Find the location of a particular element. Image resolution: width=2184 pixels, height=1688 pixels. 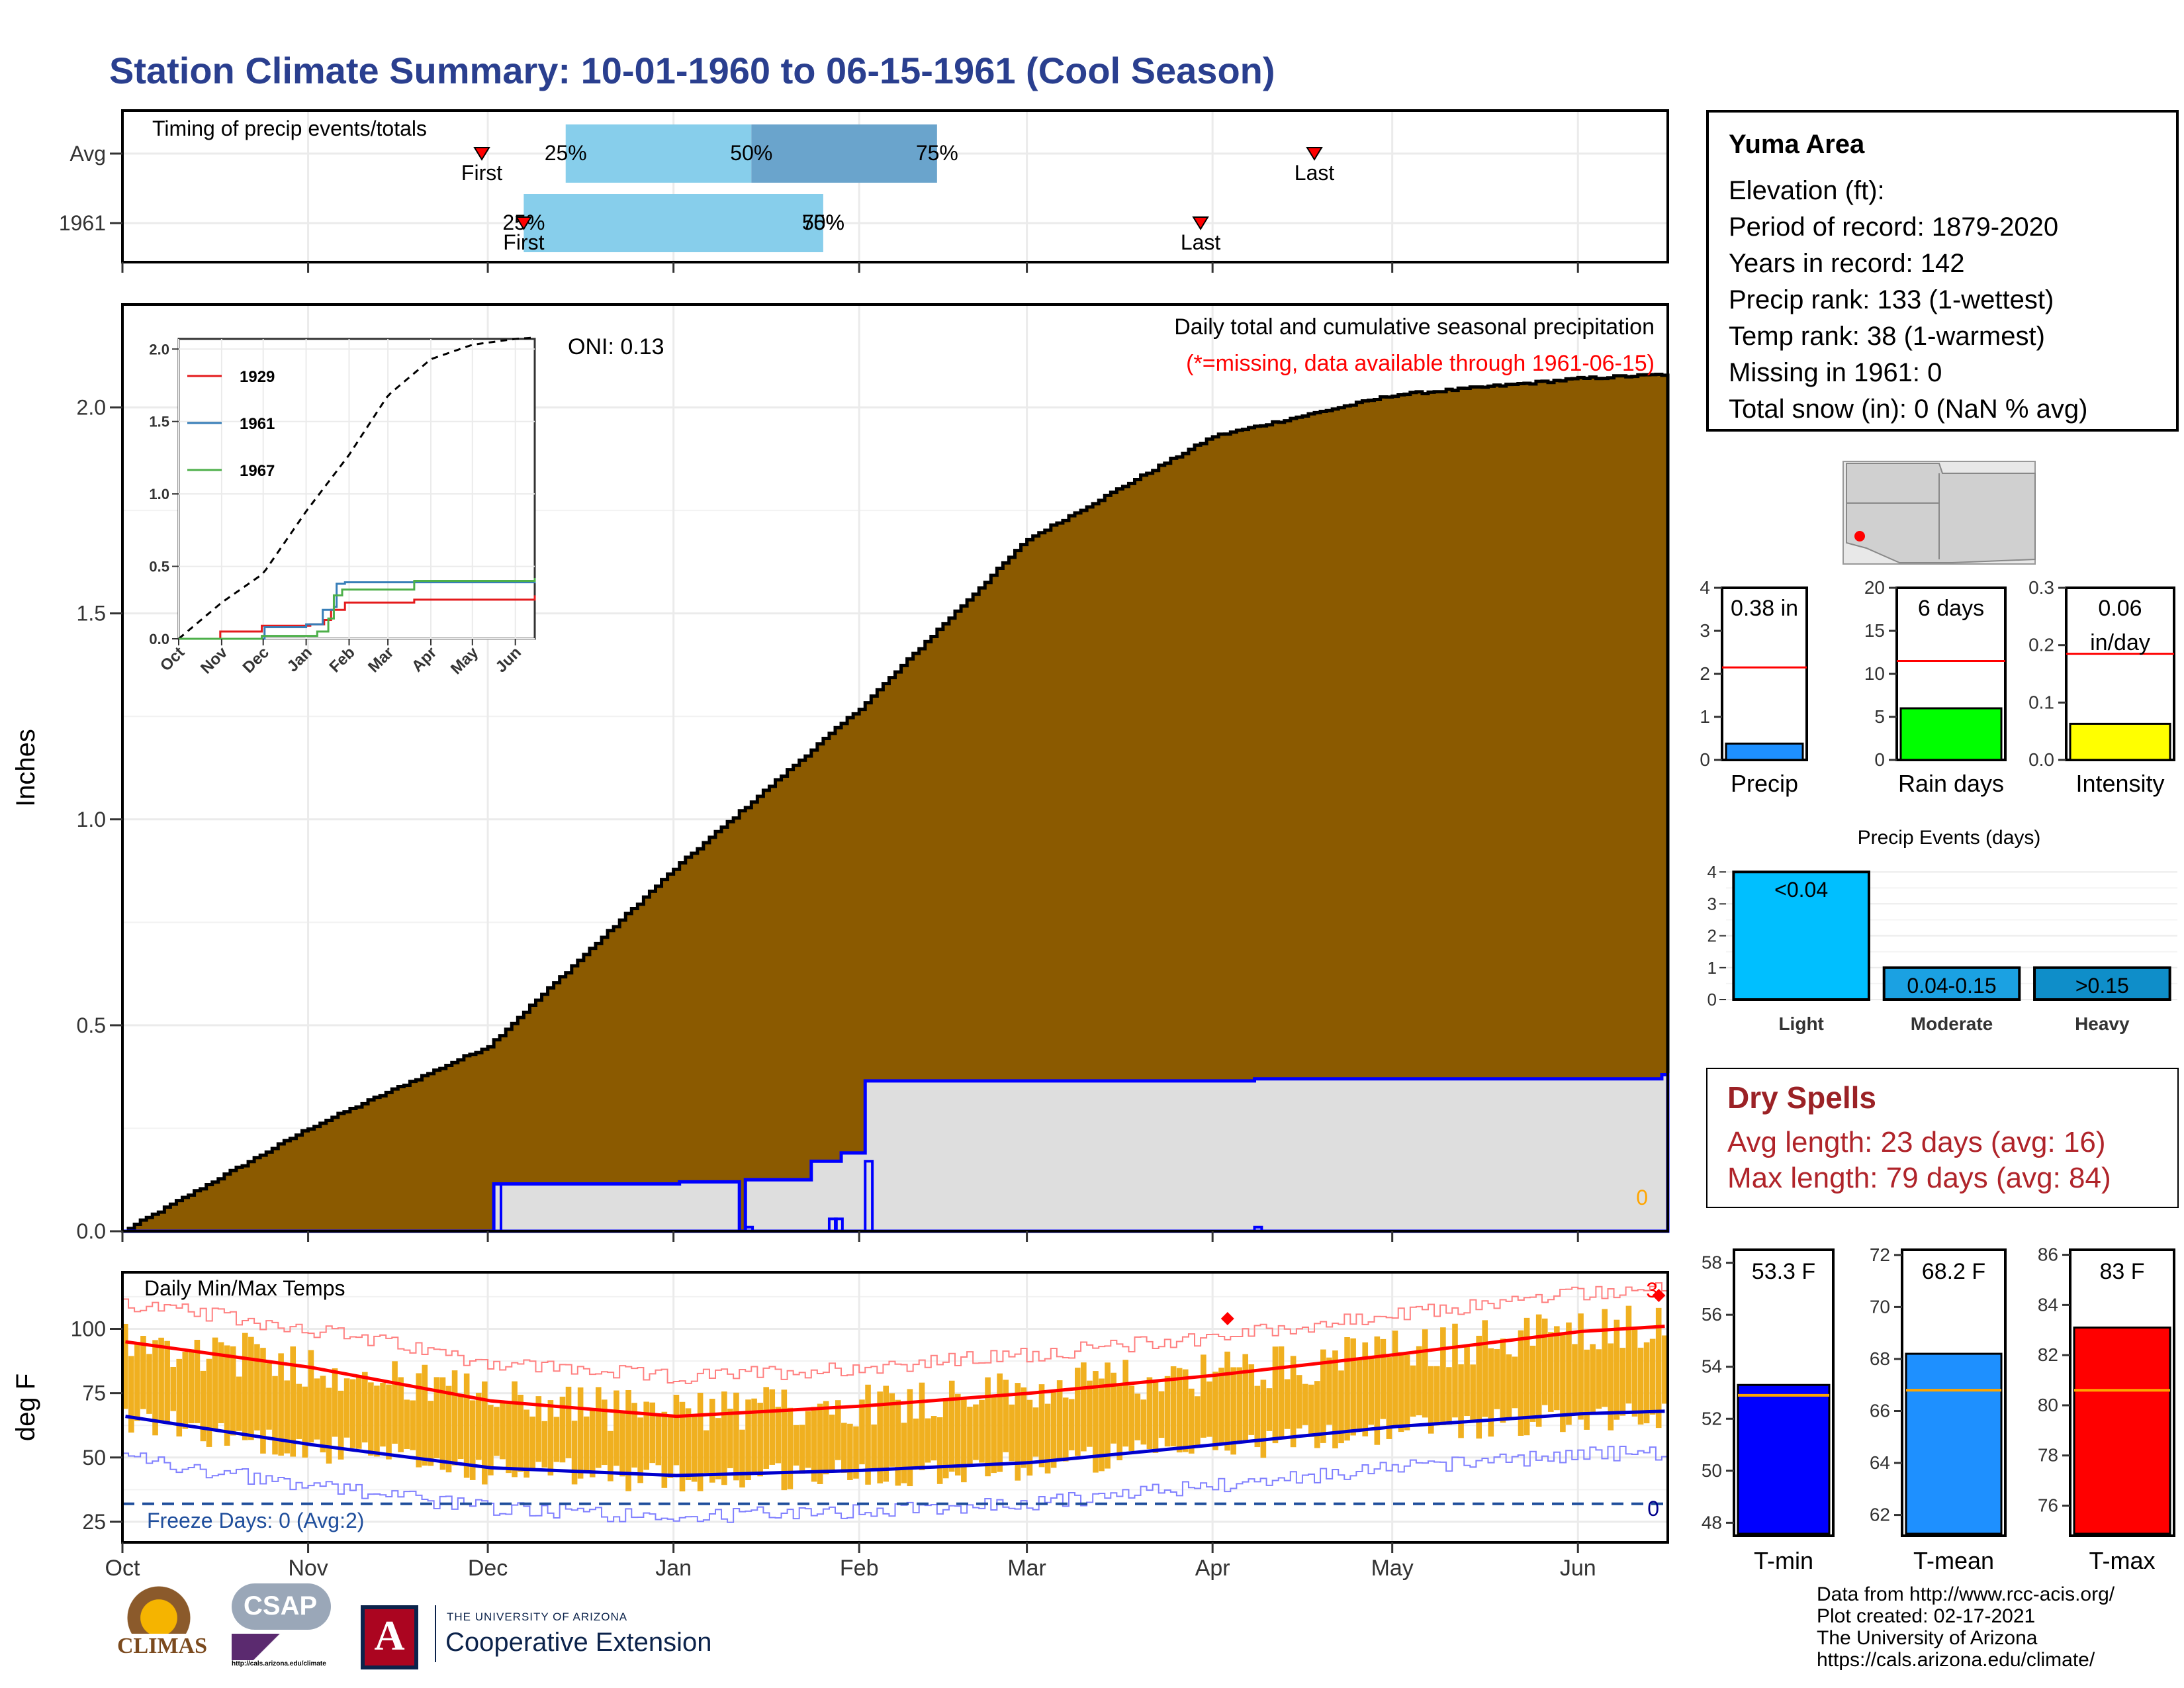

climas-logo: CLIMAS is located at coordinates (162, 1627).